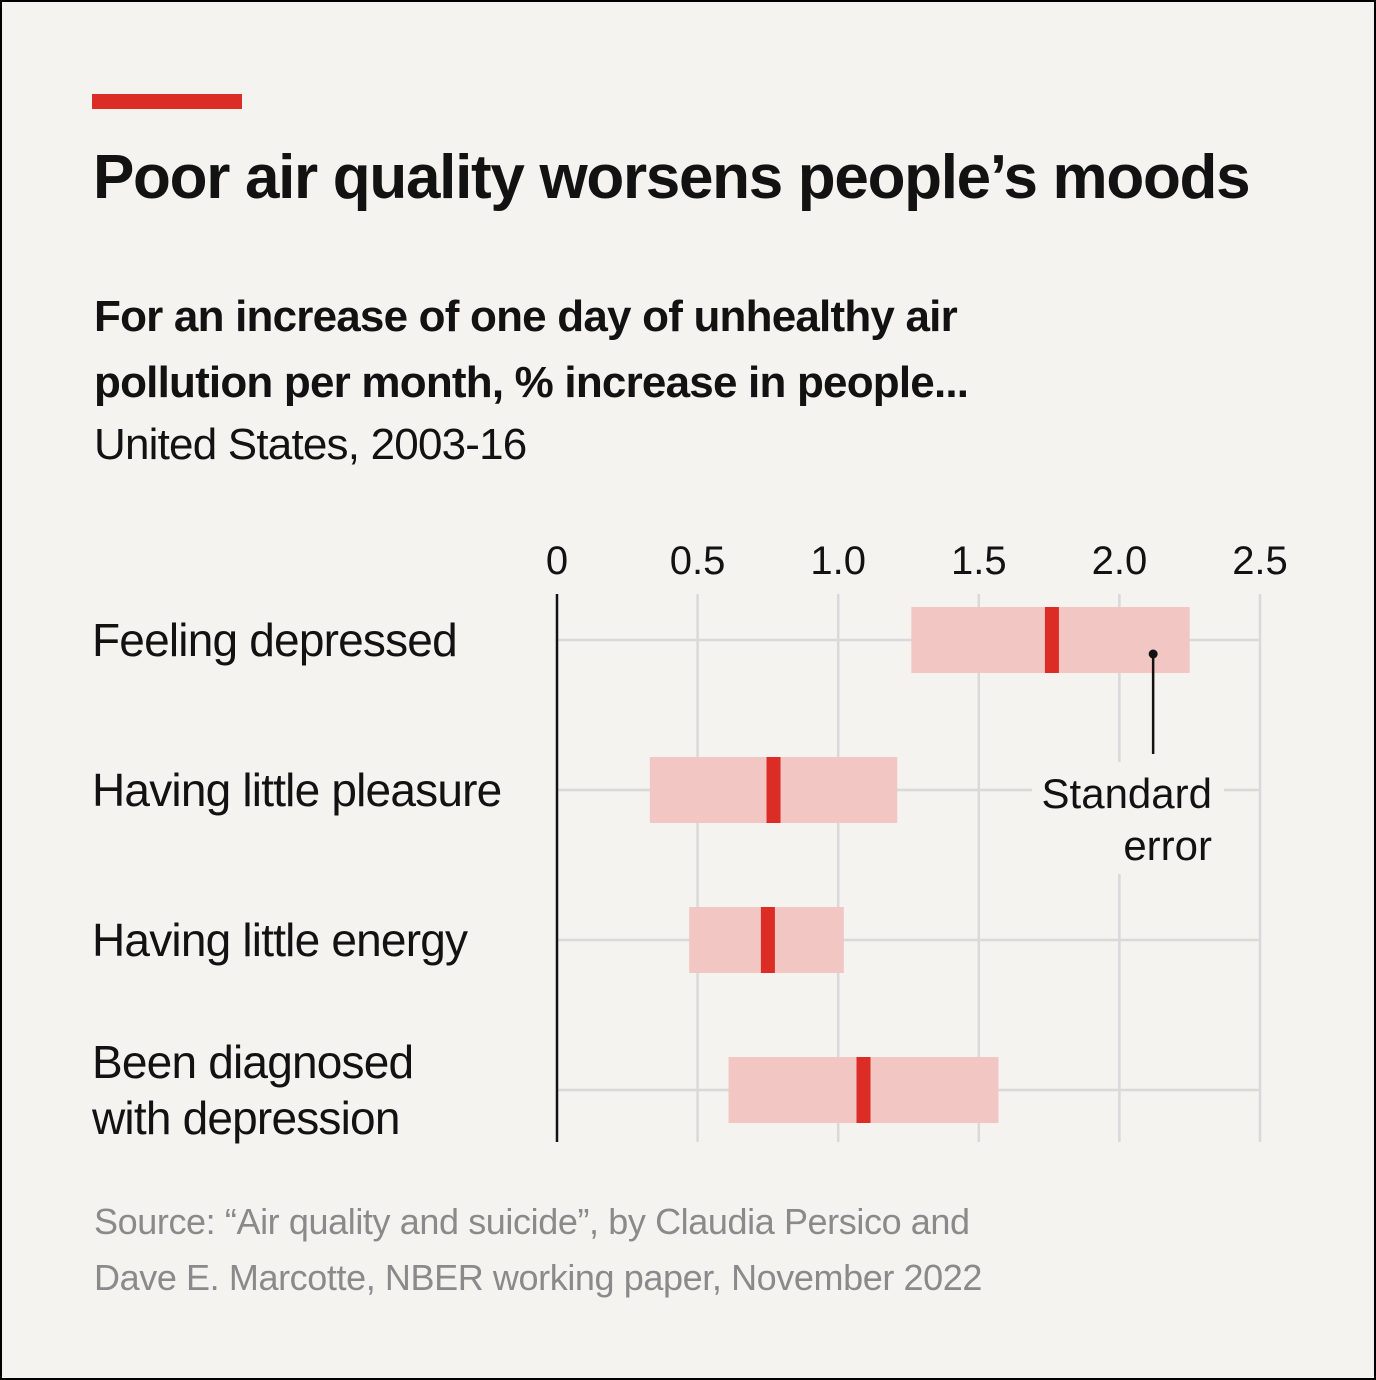 The height and width of the screenshot is (1380, 1376). I want to click on standard-error-annotation: Standard error, so click(1128, 761).